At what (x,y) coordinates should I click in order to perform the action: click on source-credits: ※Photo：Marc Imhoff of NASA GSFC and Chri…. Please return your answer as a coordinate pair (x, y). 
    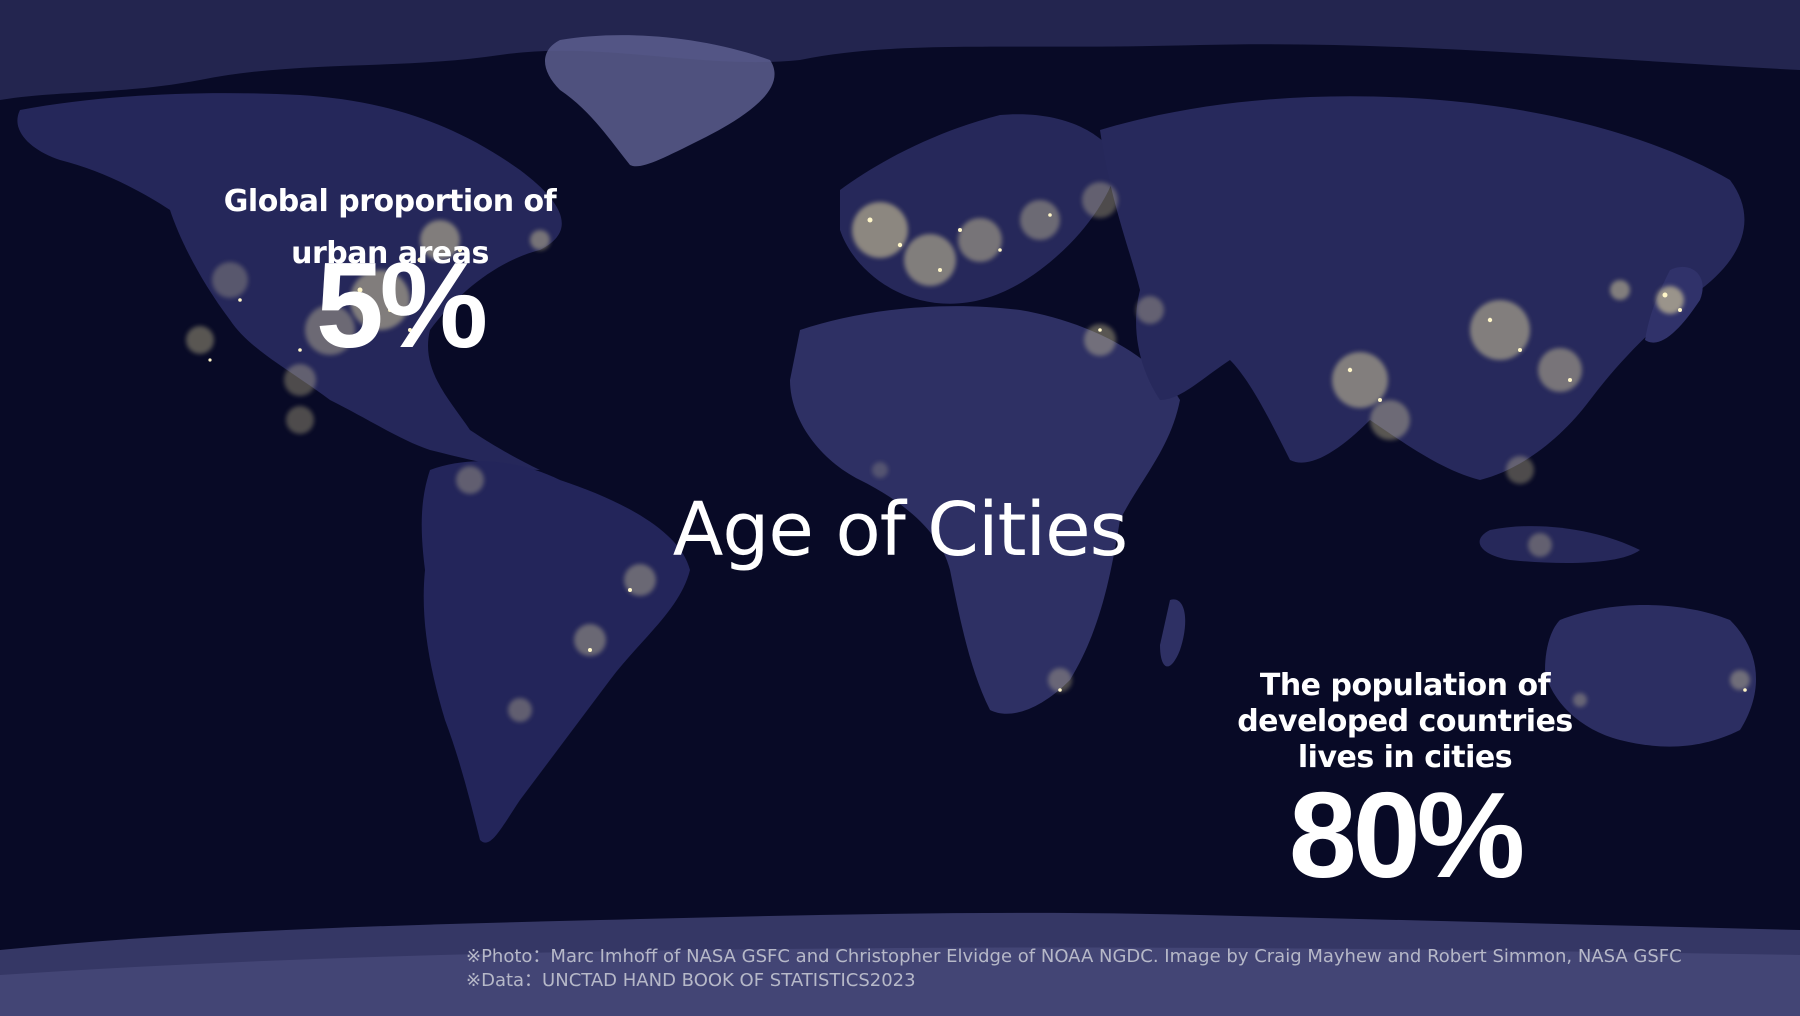
    Looking at the image, I should click on (1116, 969).